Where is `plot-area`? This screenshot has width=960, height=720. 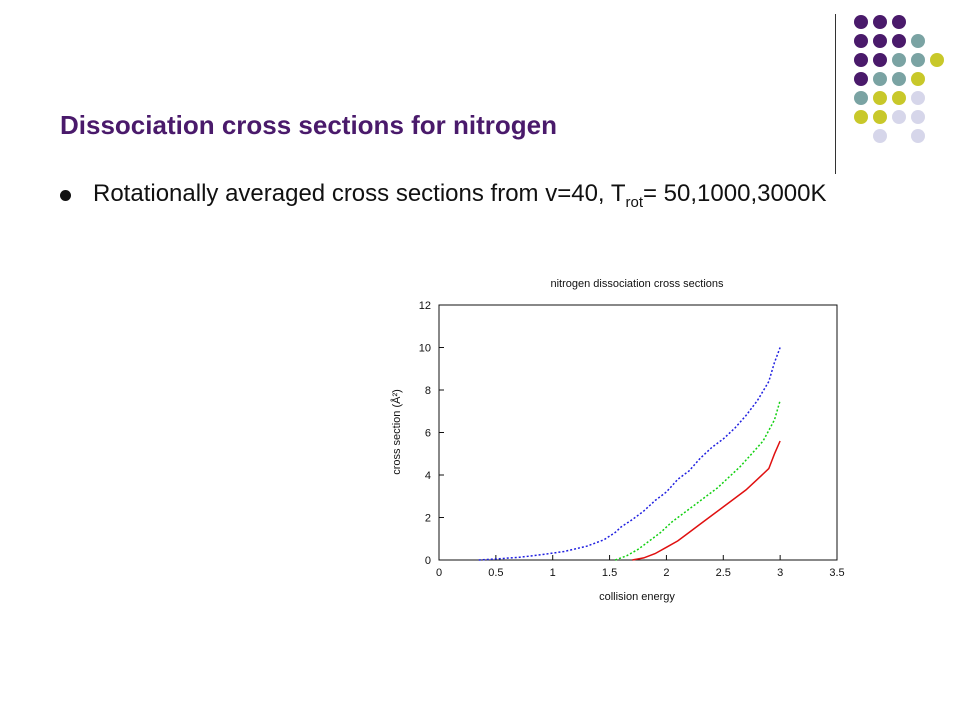 plot-area is located at coordinates (638, 432).